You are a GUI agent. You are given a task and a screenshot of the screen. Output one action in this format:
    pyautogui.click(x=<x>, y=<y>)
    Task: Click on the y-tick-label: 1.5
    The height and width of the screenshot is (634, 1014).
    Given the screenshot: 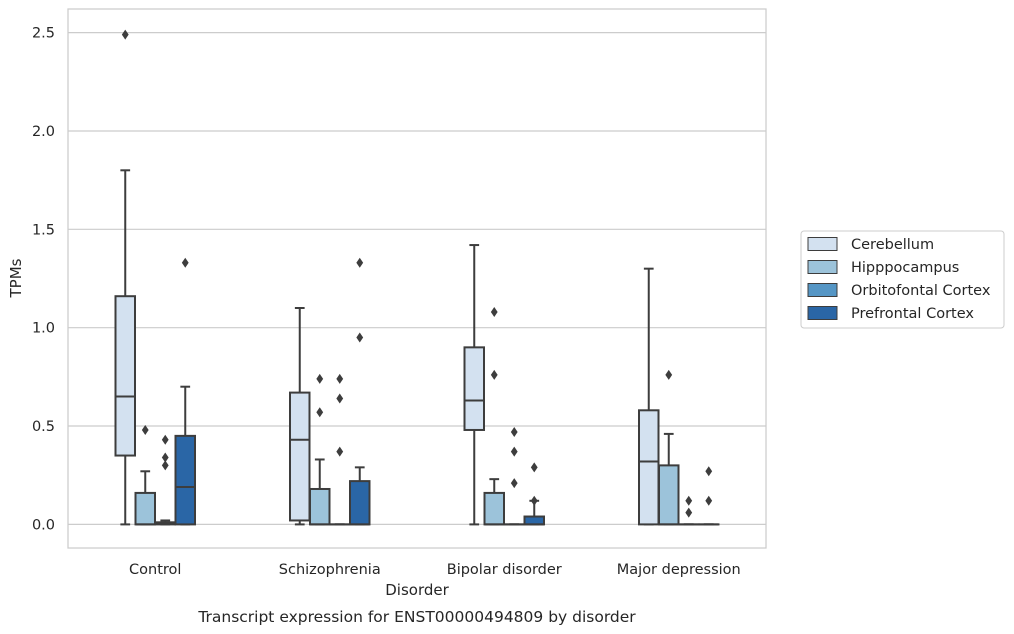 What is the action you would take?
    pyautogui.click(x=43, y=230)
    